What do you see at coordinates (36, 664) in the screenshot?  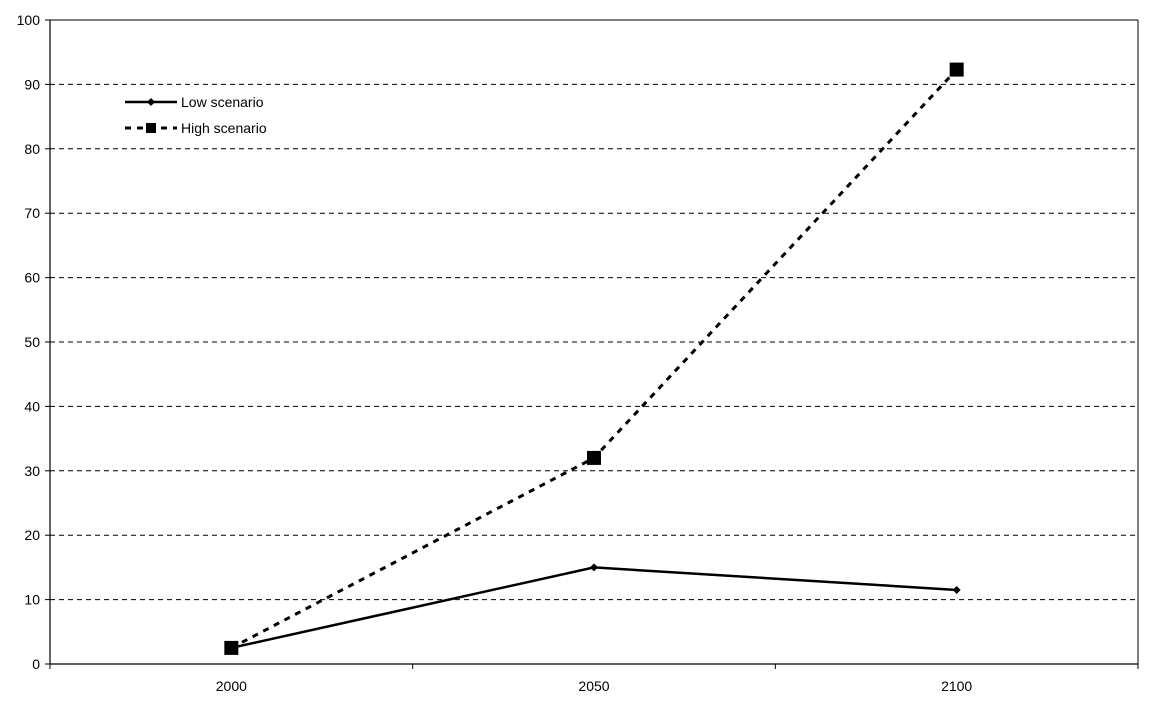 I see `y-tick-label: 0` at bounding box center [36, 664].